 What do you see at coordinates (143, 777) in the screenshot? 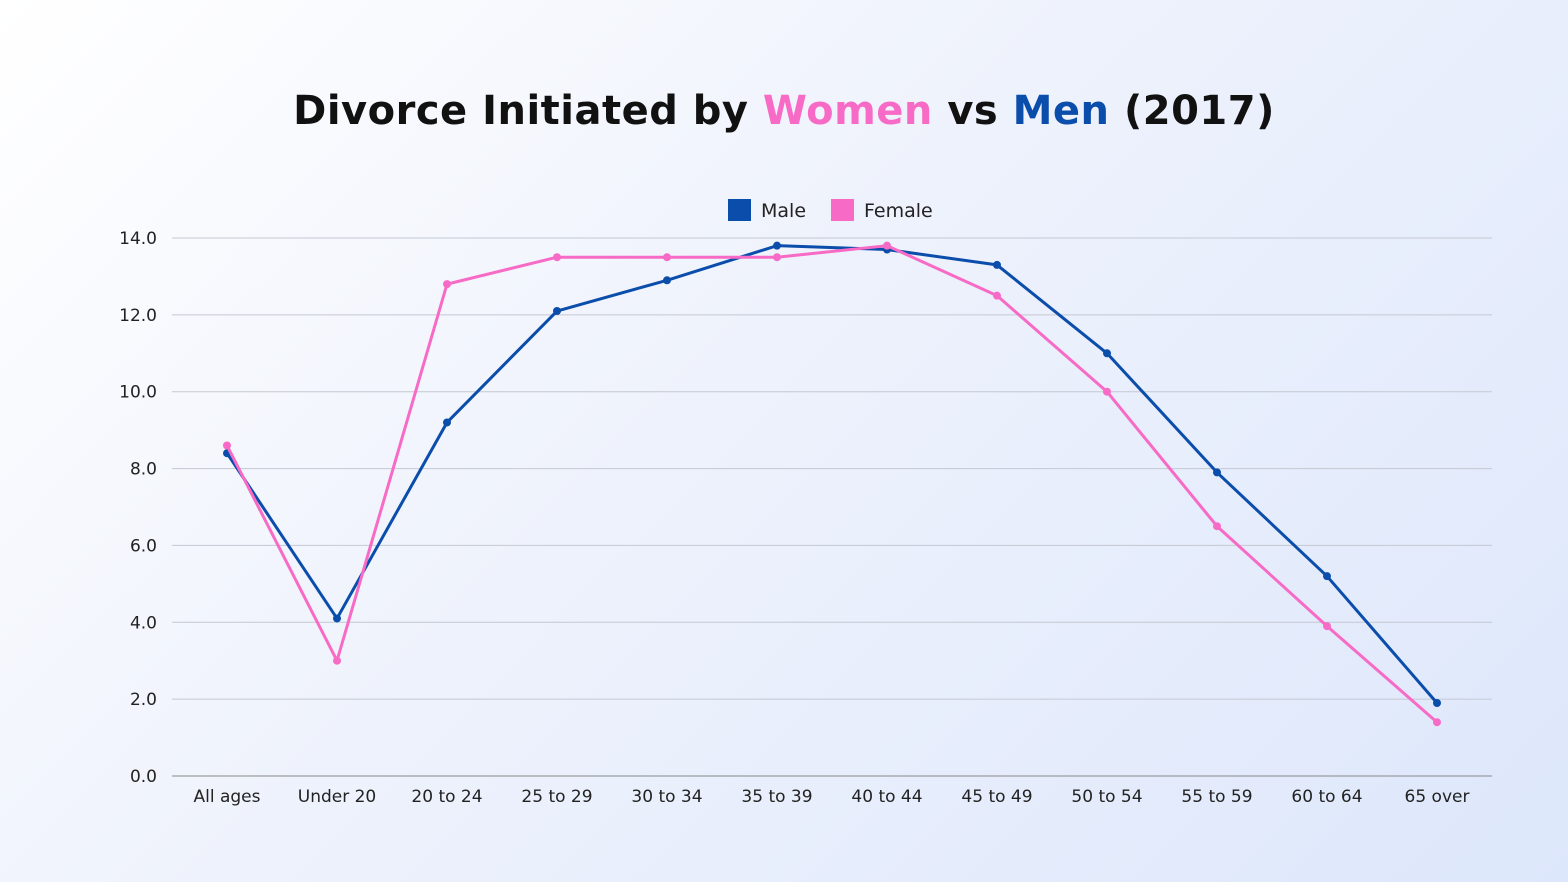
I see `y-tick-label: 0.0` at bounding box center [143, 777].